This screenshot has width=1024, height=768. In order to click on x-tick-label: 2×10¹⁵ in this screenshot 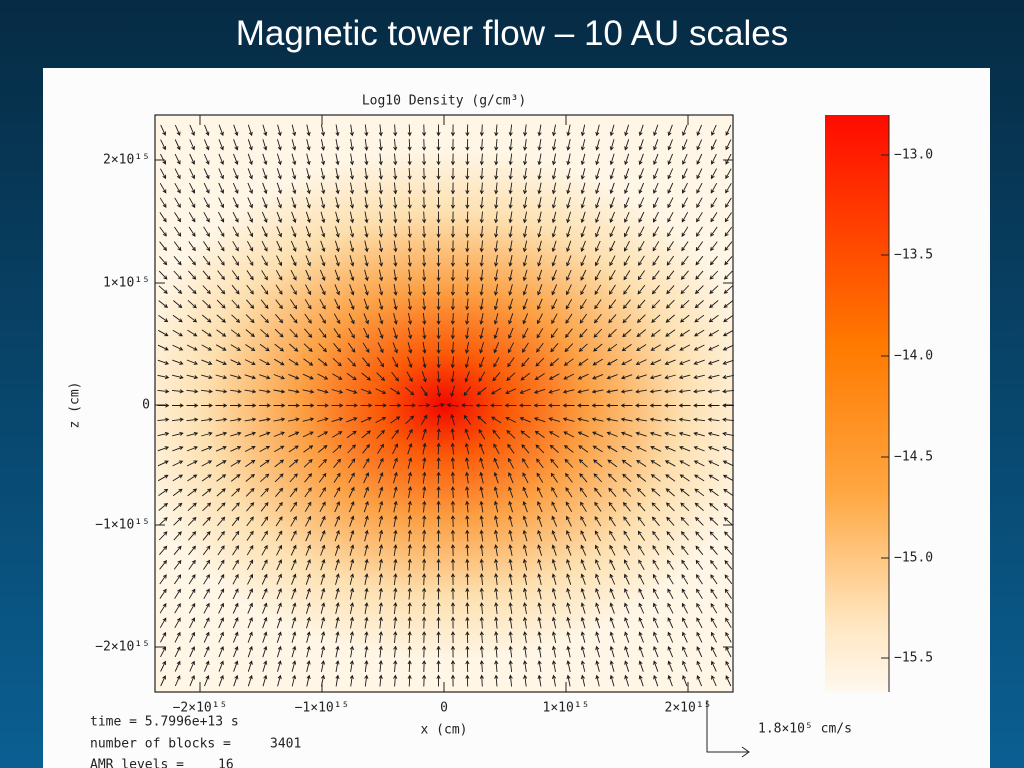, I will do `click(688, 708)`.